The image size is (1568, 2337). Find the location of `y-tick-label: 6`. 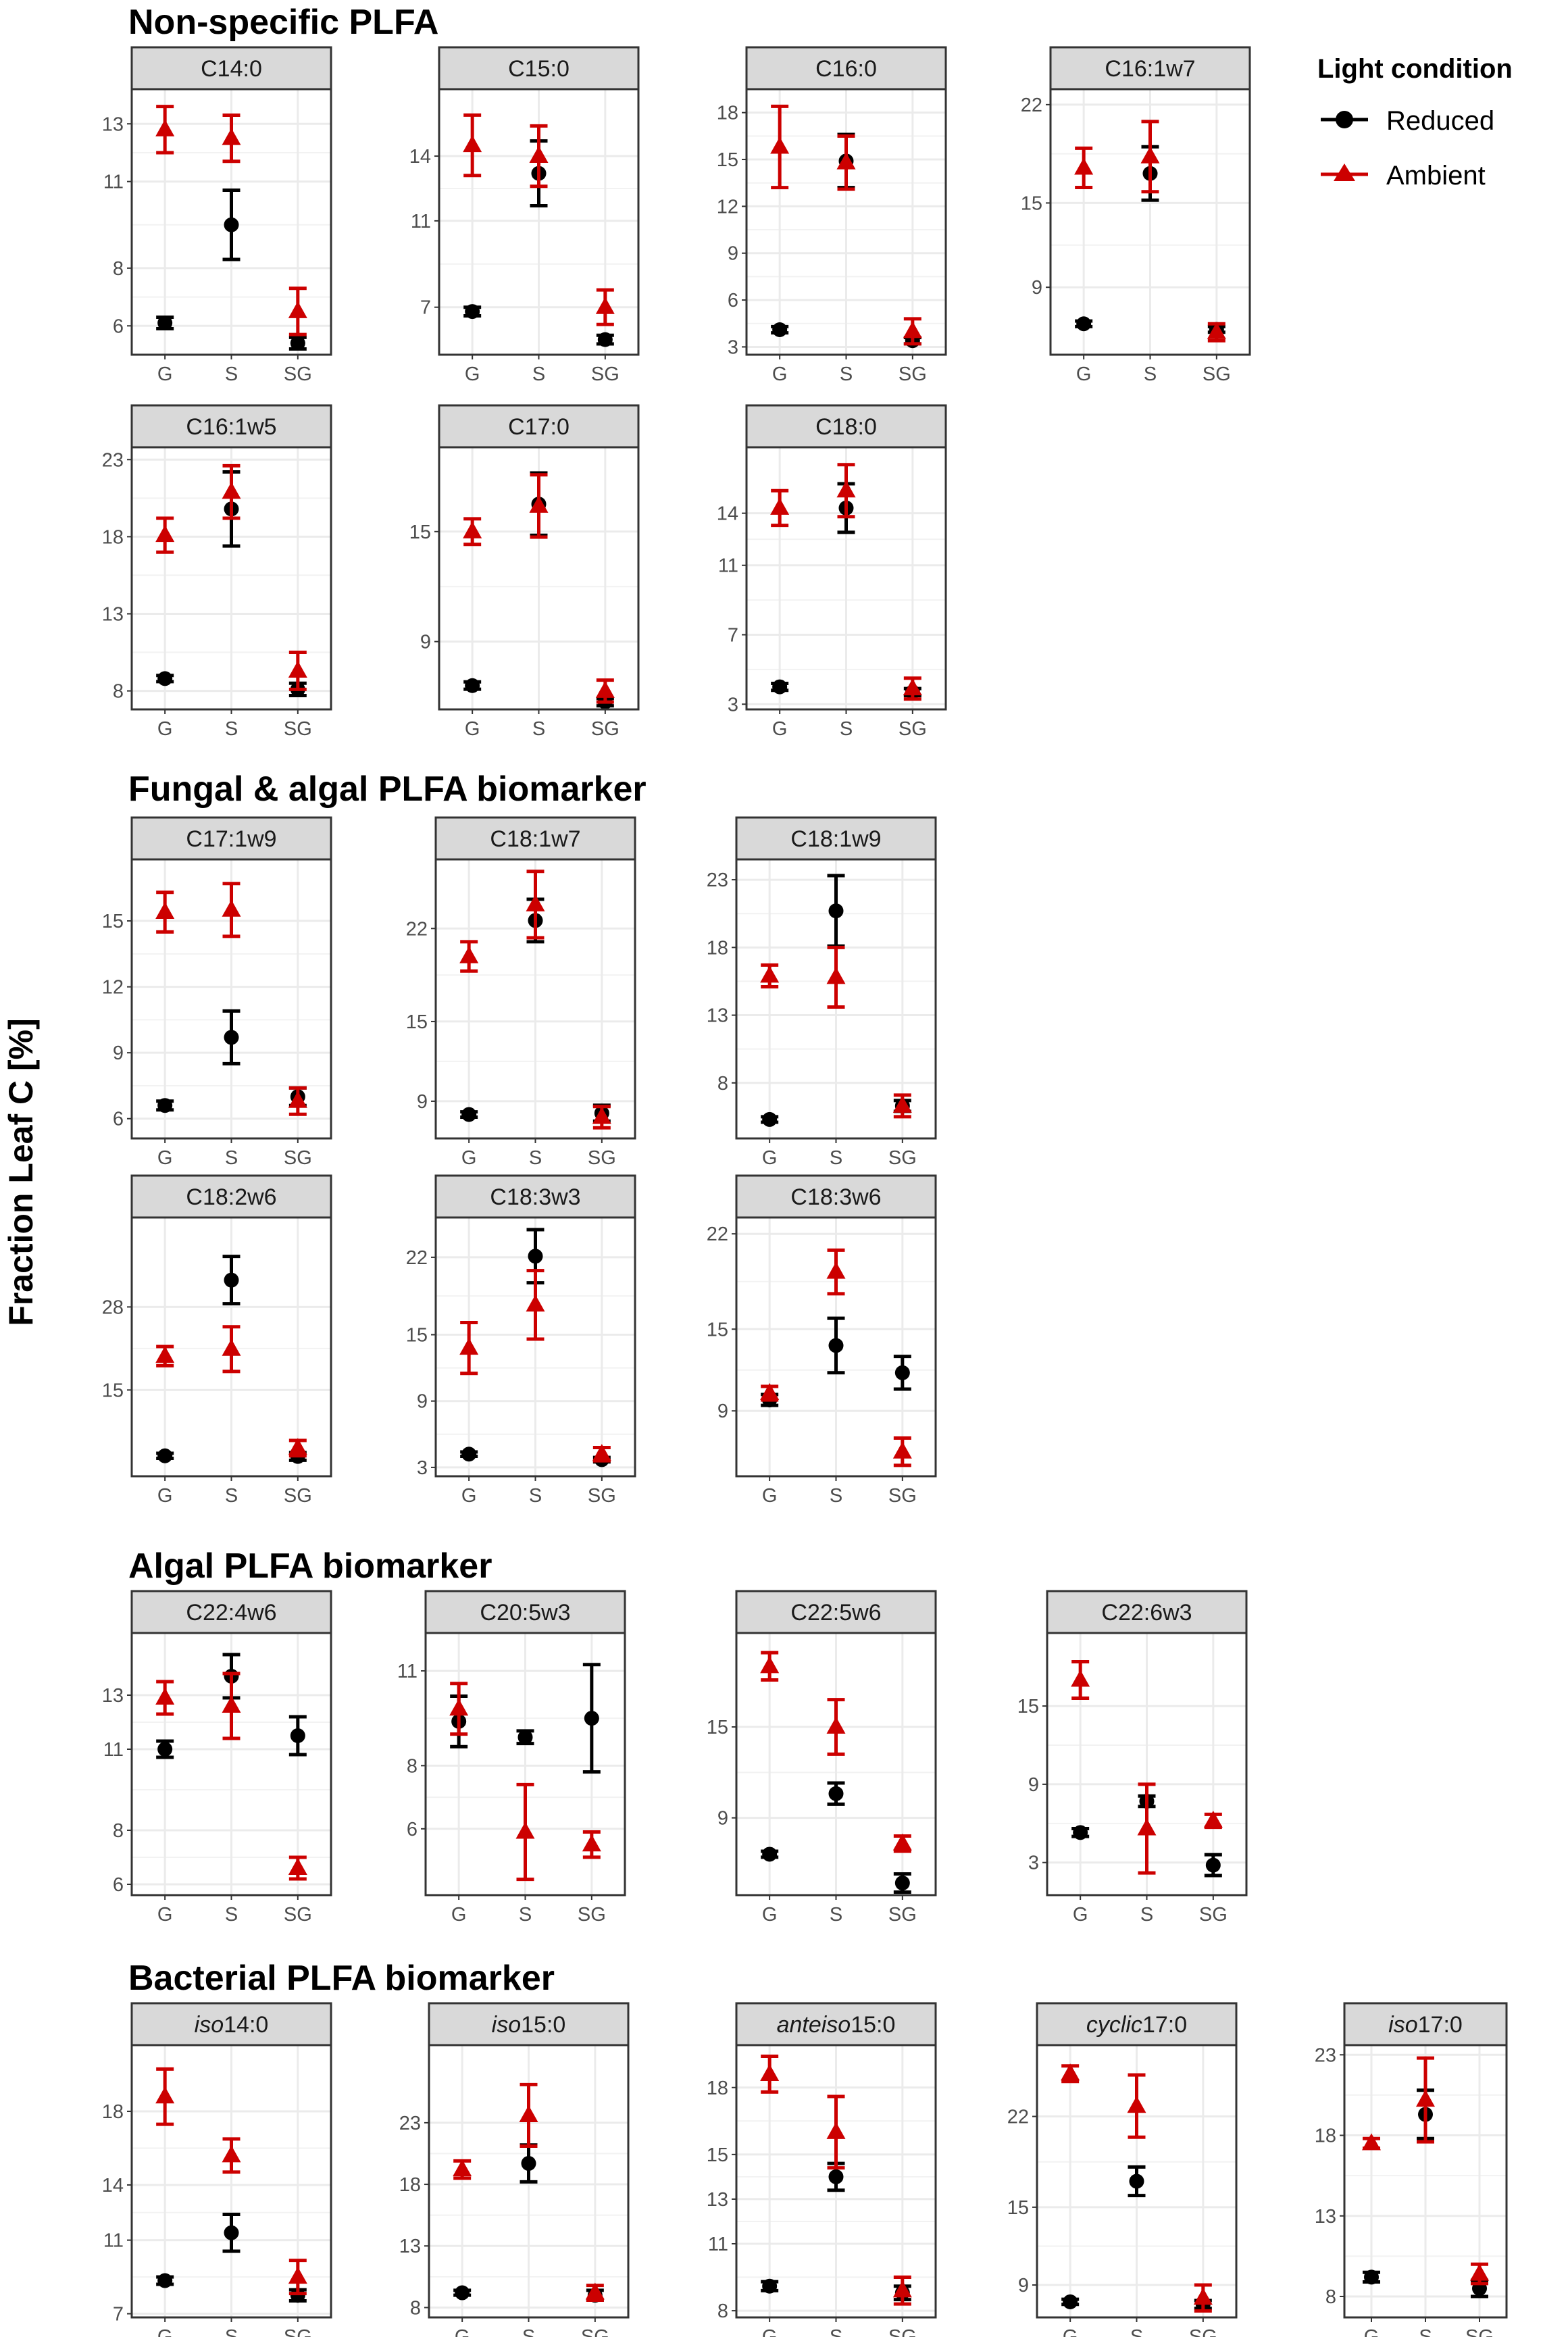

y-tick-label: 6 is located at coordinates (413, 1829).